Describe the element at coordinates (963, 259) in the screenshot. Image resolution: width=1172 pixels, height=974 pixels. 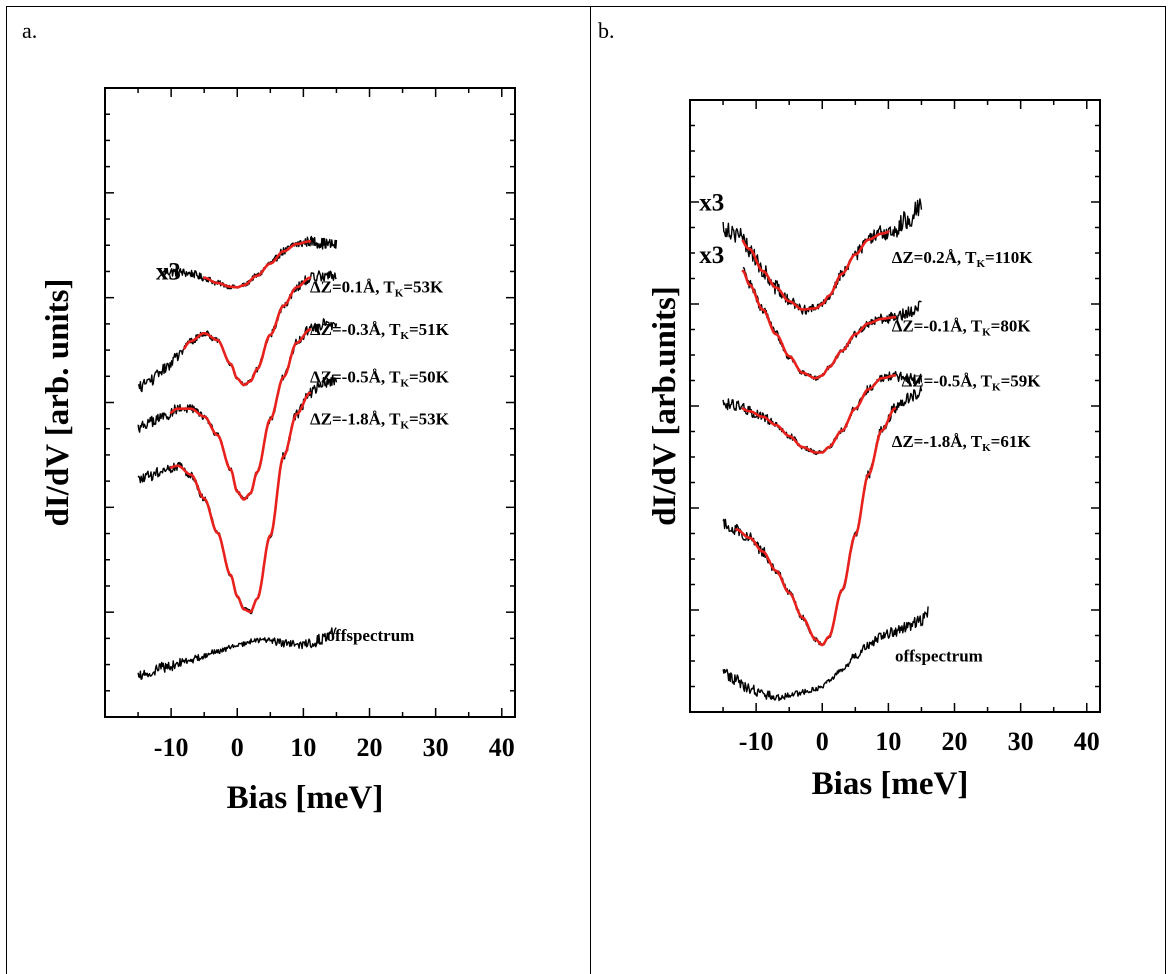
I see `series-annotation: ΔZ=0.2Å, TK=110K` at that location.